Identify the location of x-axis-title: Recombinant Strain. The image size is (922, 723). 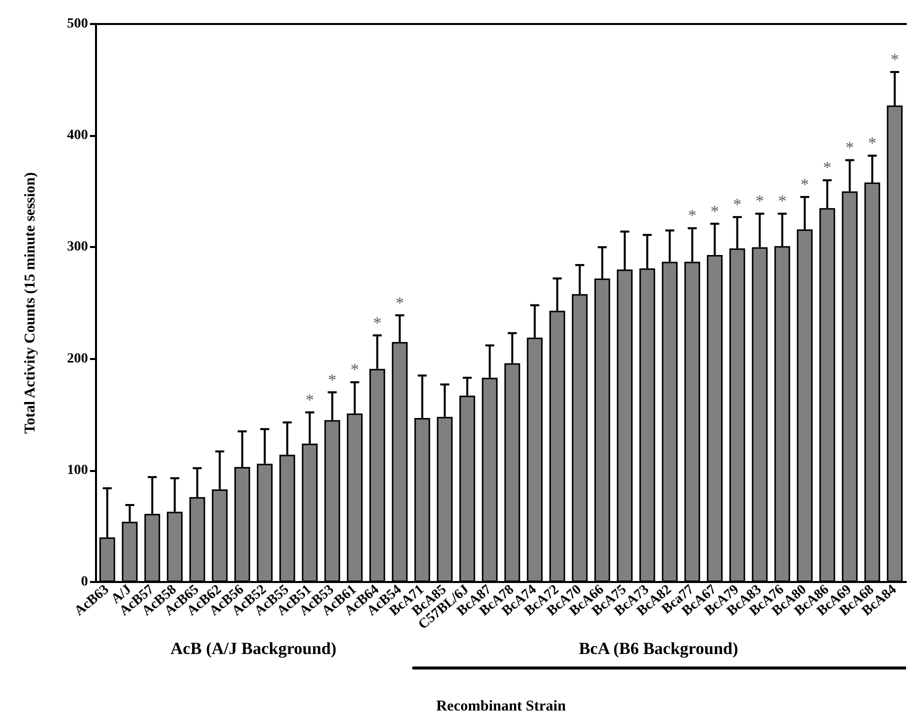
(501, 706).